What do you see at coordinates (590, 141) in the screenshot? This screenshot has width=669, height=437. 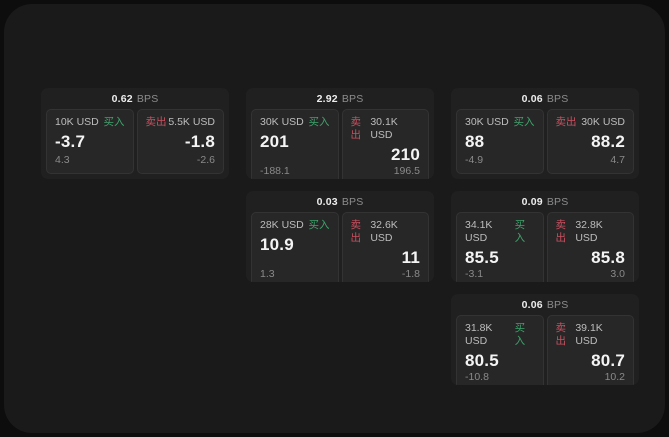 I see `sell-tile: 卖出 30K USD 88.2 4.7` at bounding box center [590, 141].